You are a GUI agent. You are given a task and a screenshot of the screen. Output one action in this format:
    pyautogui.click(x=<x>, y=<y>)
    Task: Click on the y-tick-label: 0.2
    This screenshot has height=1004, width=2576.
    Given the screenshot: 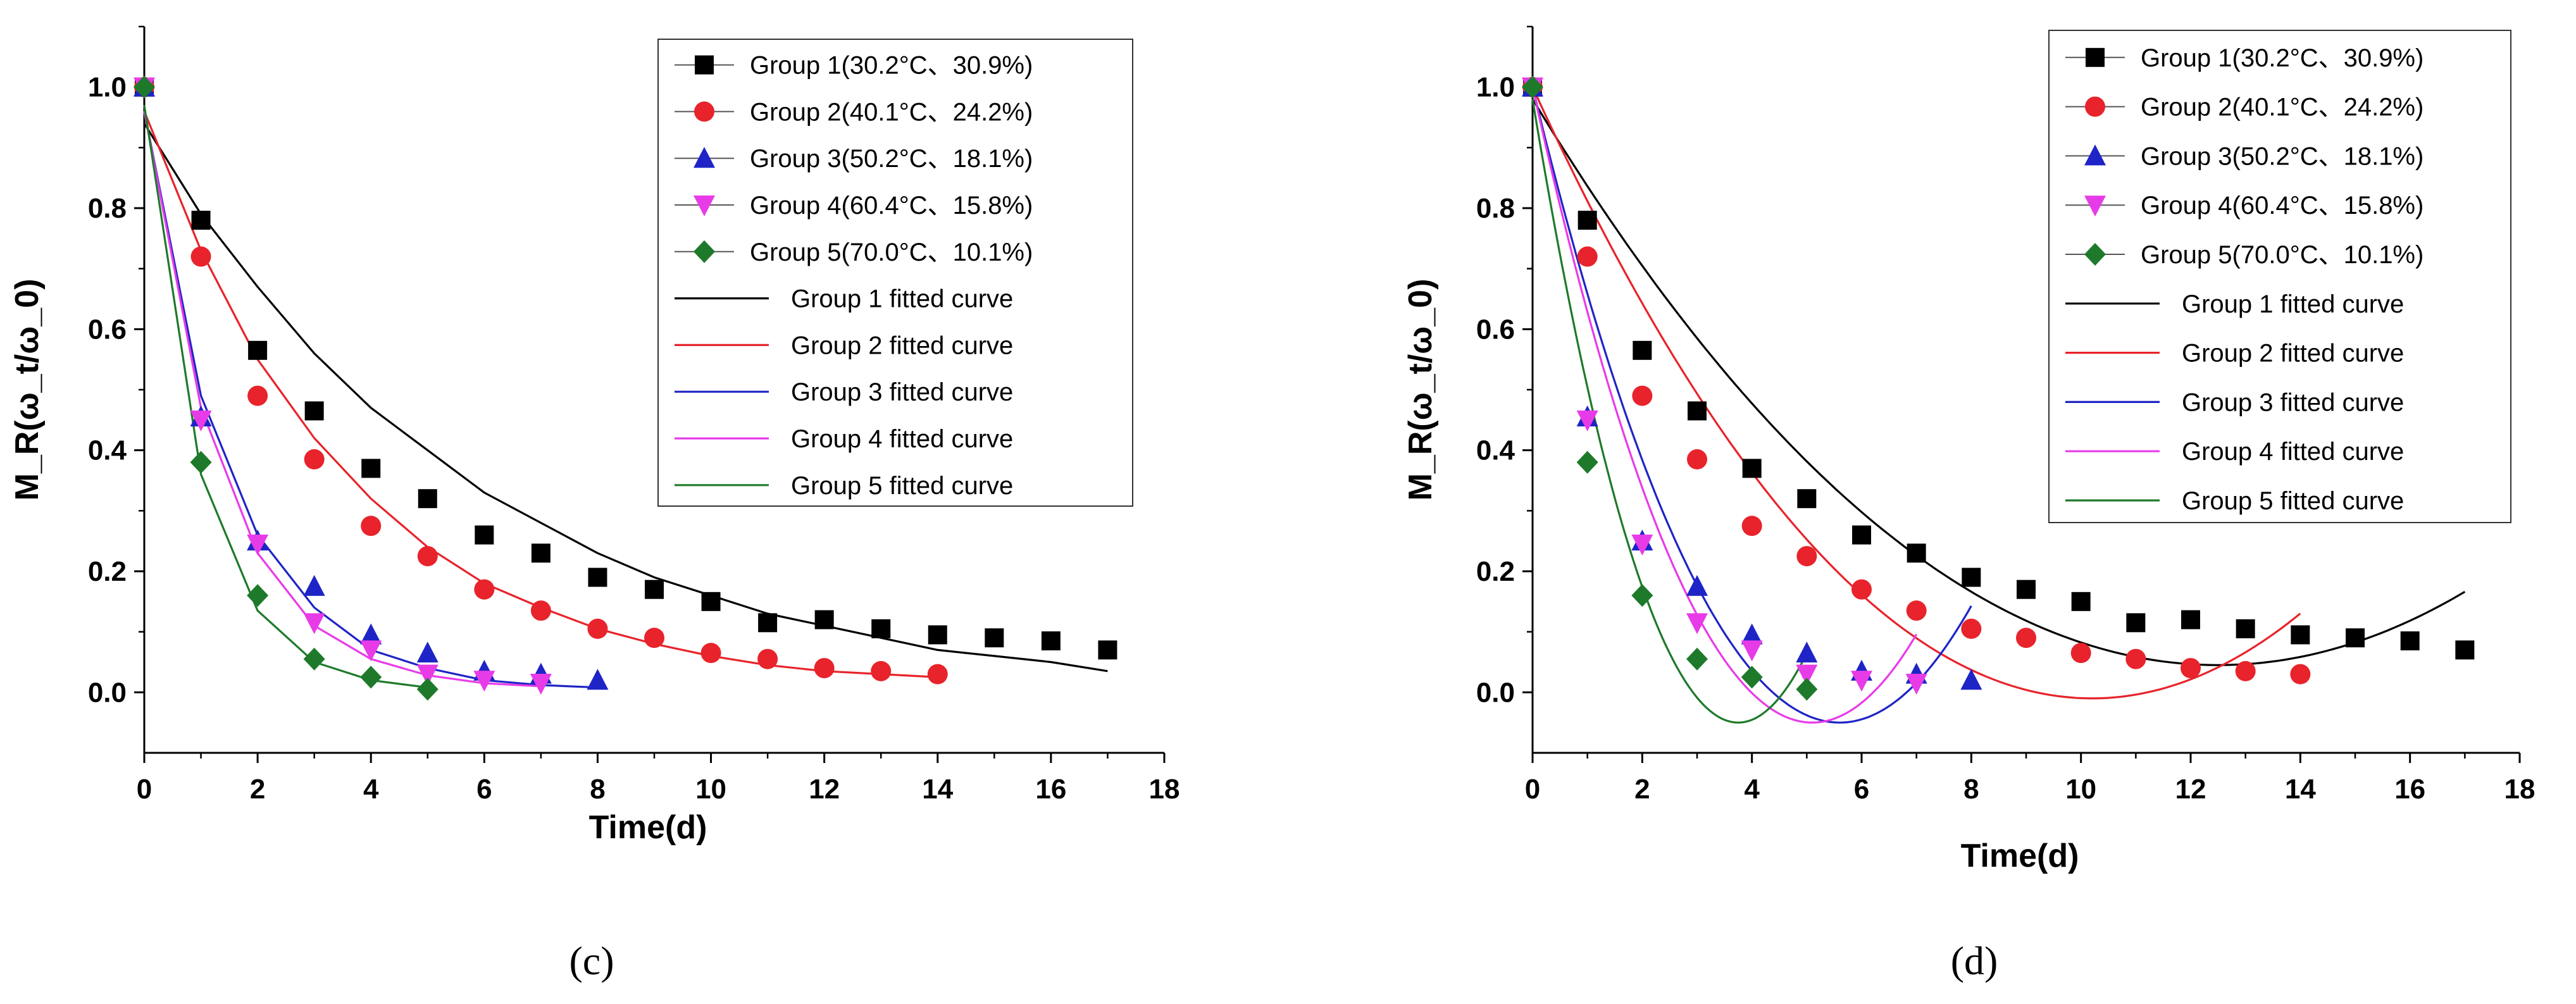 What is the action you would take?
    pyautogui.click(x=108, y=571)
    